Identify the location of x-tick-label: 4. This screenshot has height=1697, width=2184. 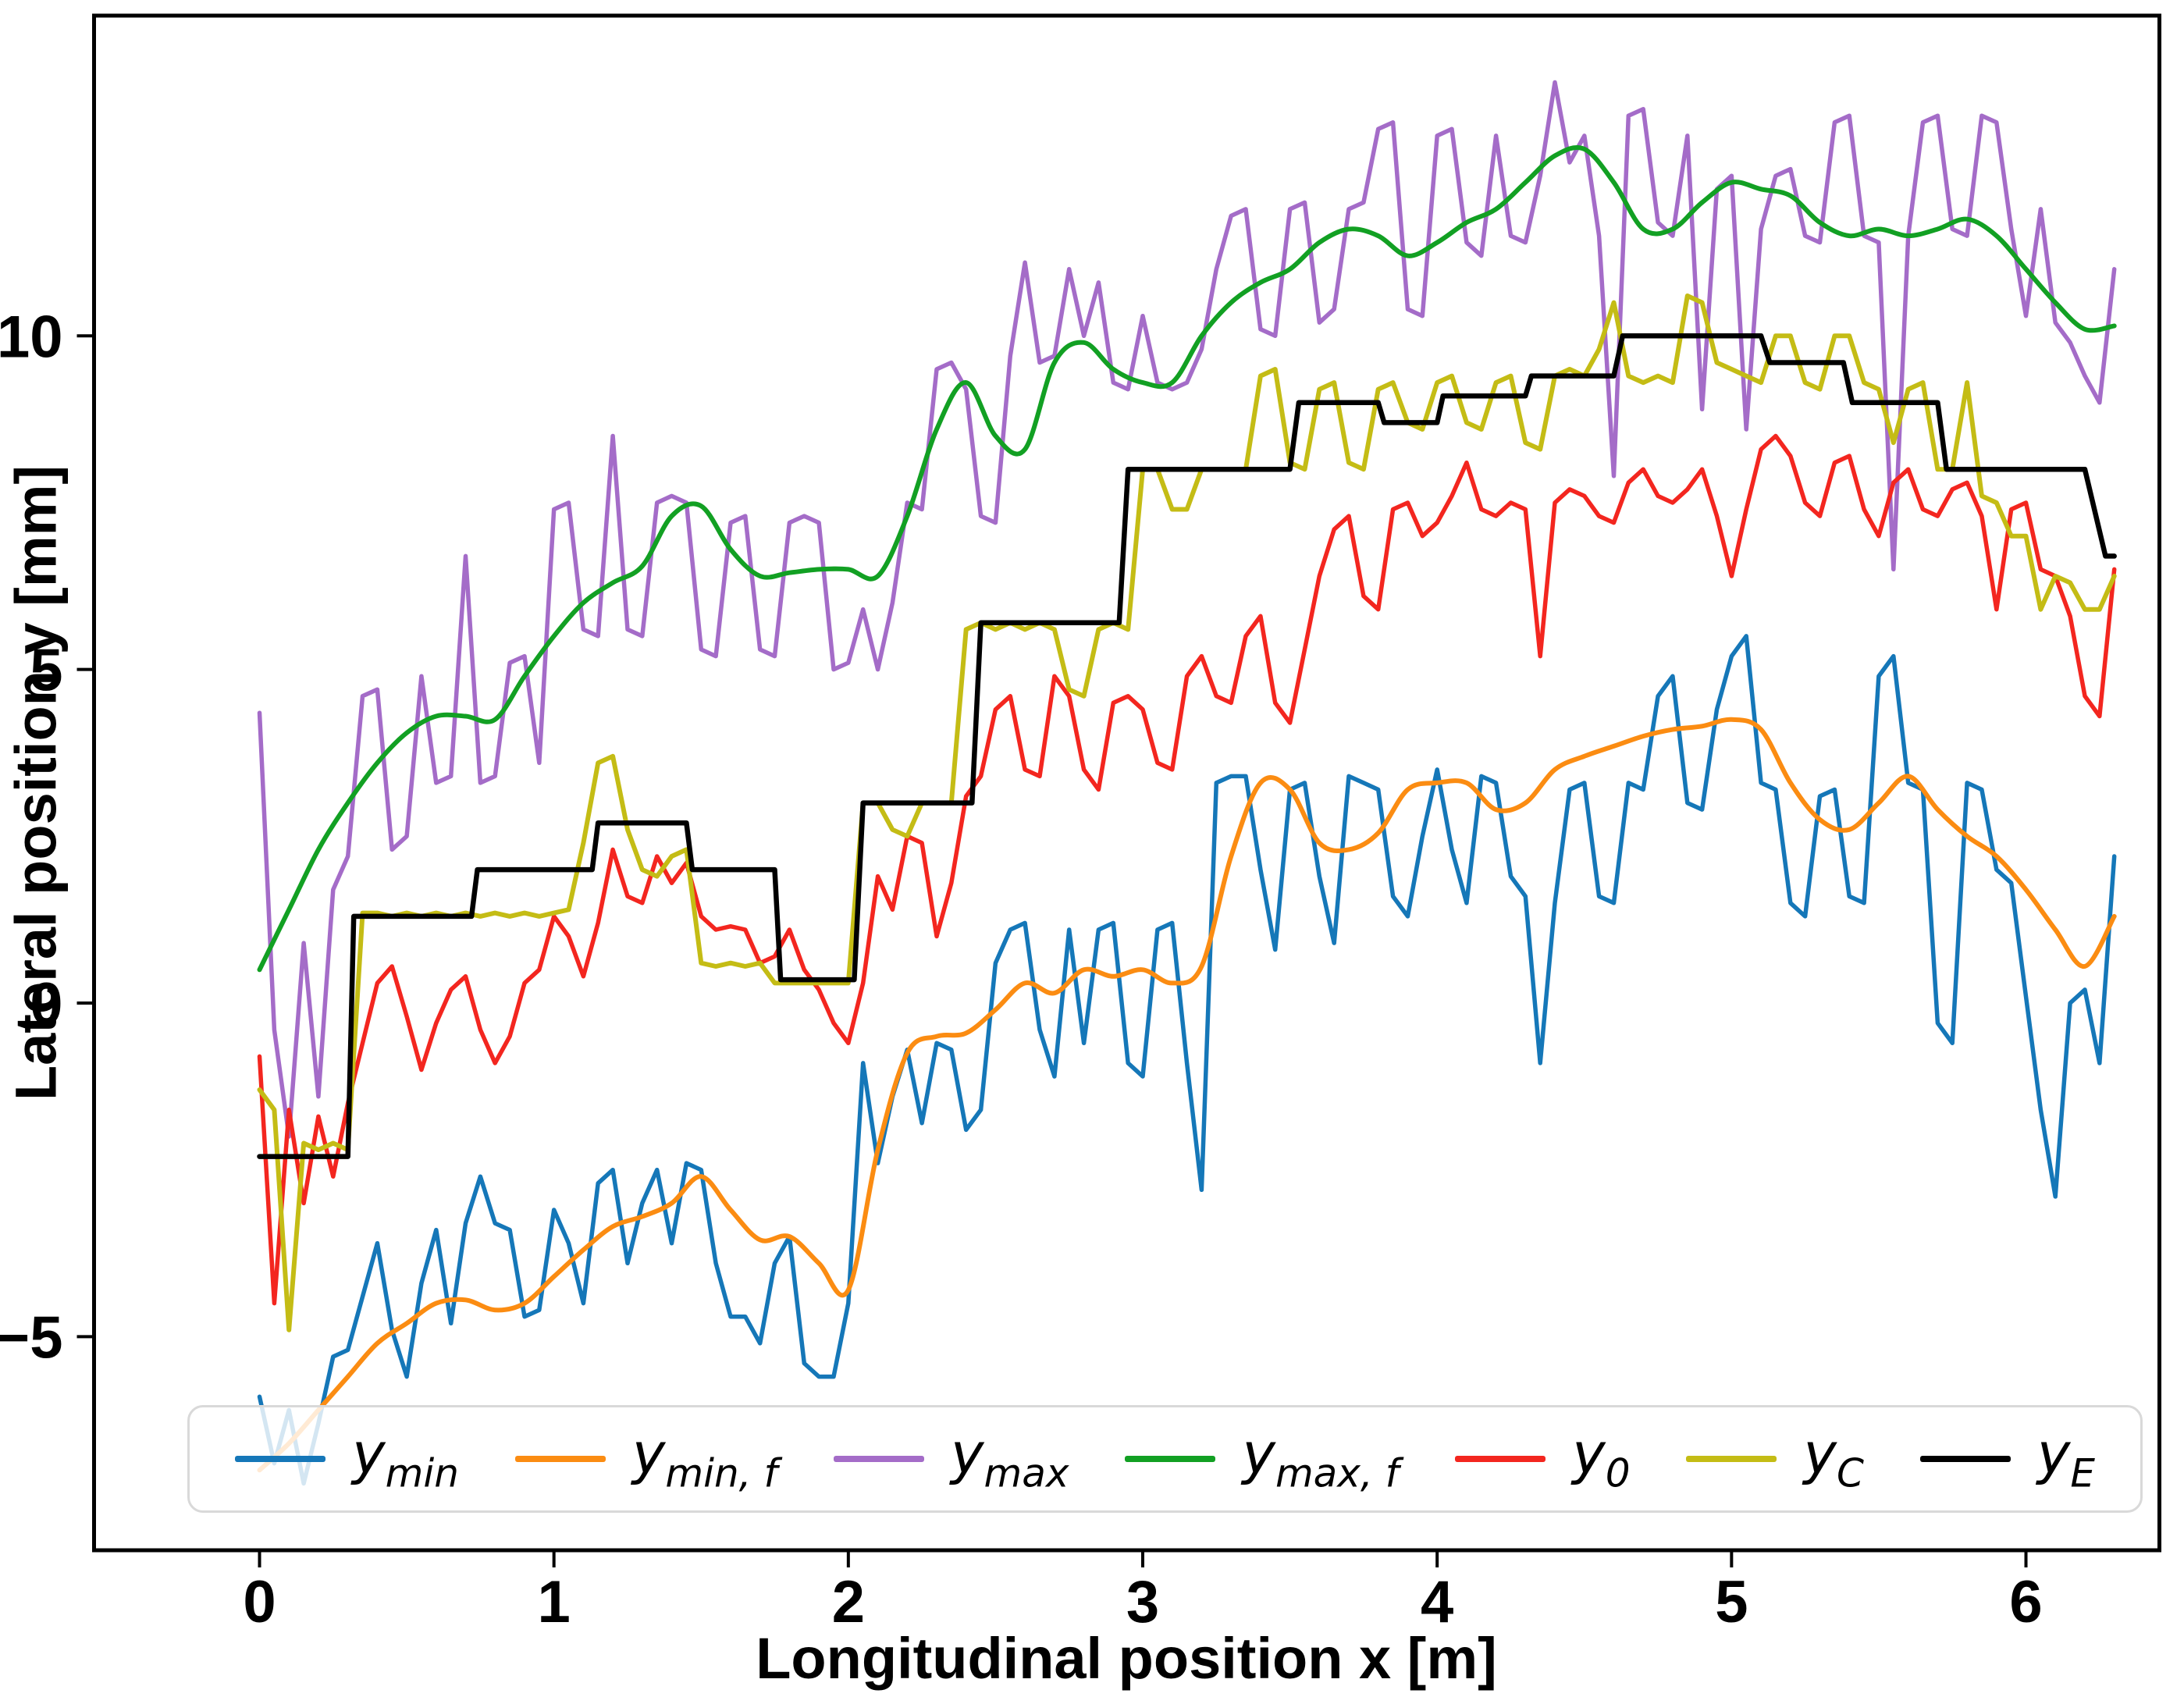
(1437, 1602).